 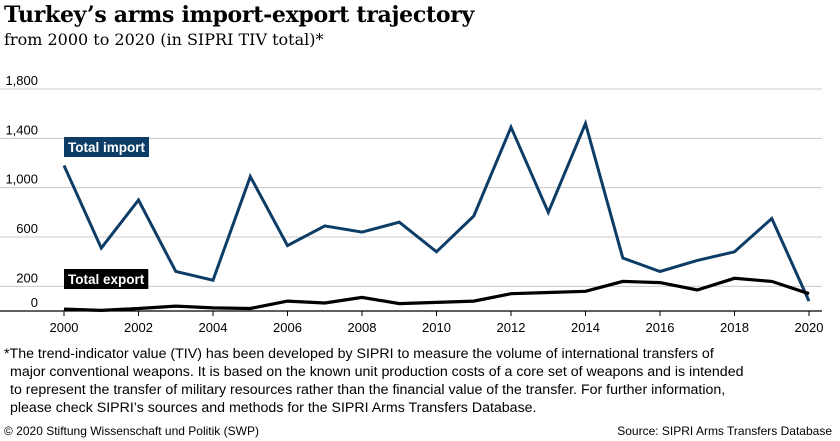 What do you see at coordinates (436, 327) in the screenshot?
I see `x-tick-label: 2010` at bounding box center [436, 327].